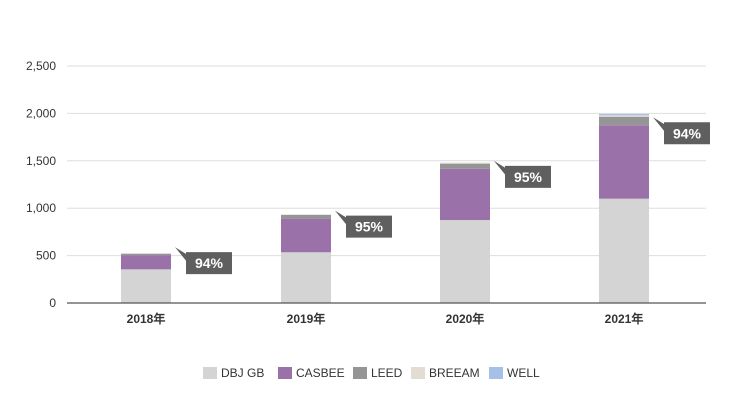  Describe the element at coordinates (465, 318) in the screenshot. I see `x-tick-label: 2020年` at that location.